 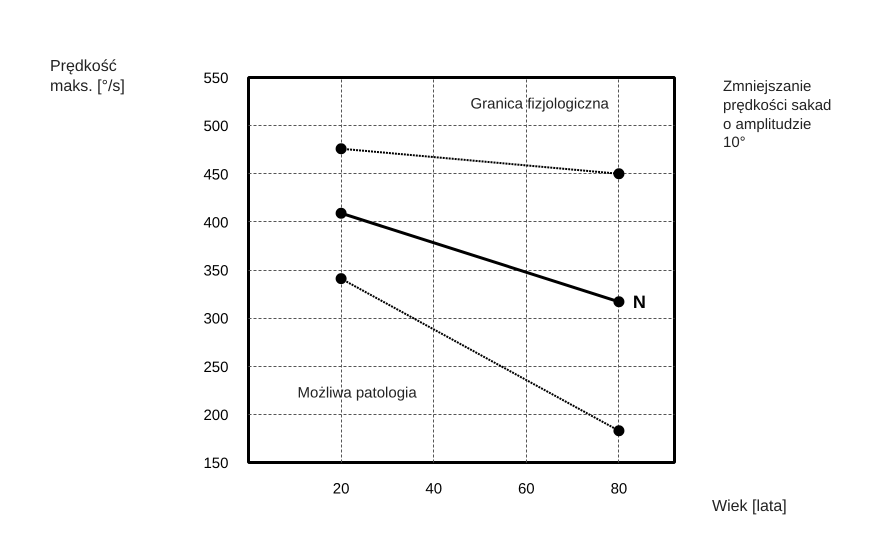 I want to click on y-tick-label: 300, so click(x=216, y=319).